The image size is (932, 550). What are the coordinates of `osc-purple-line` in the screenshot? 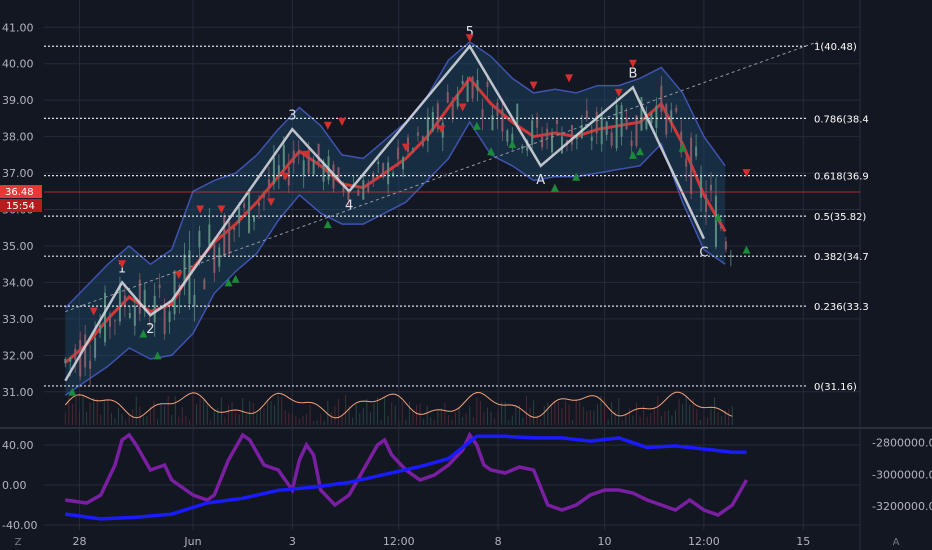 It's located at (407, 474).